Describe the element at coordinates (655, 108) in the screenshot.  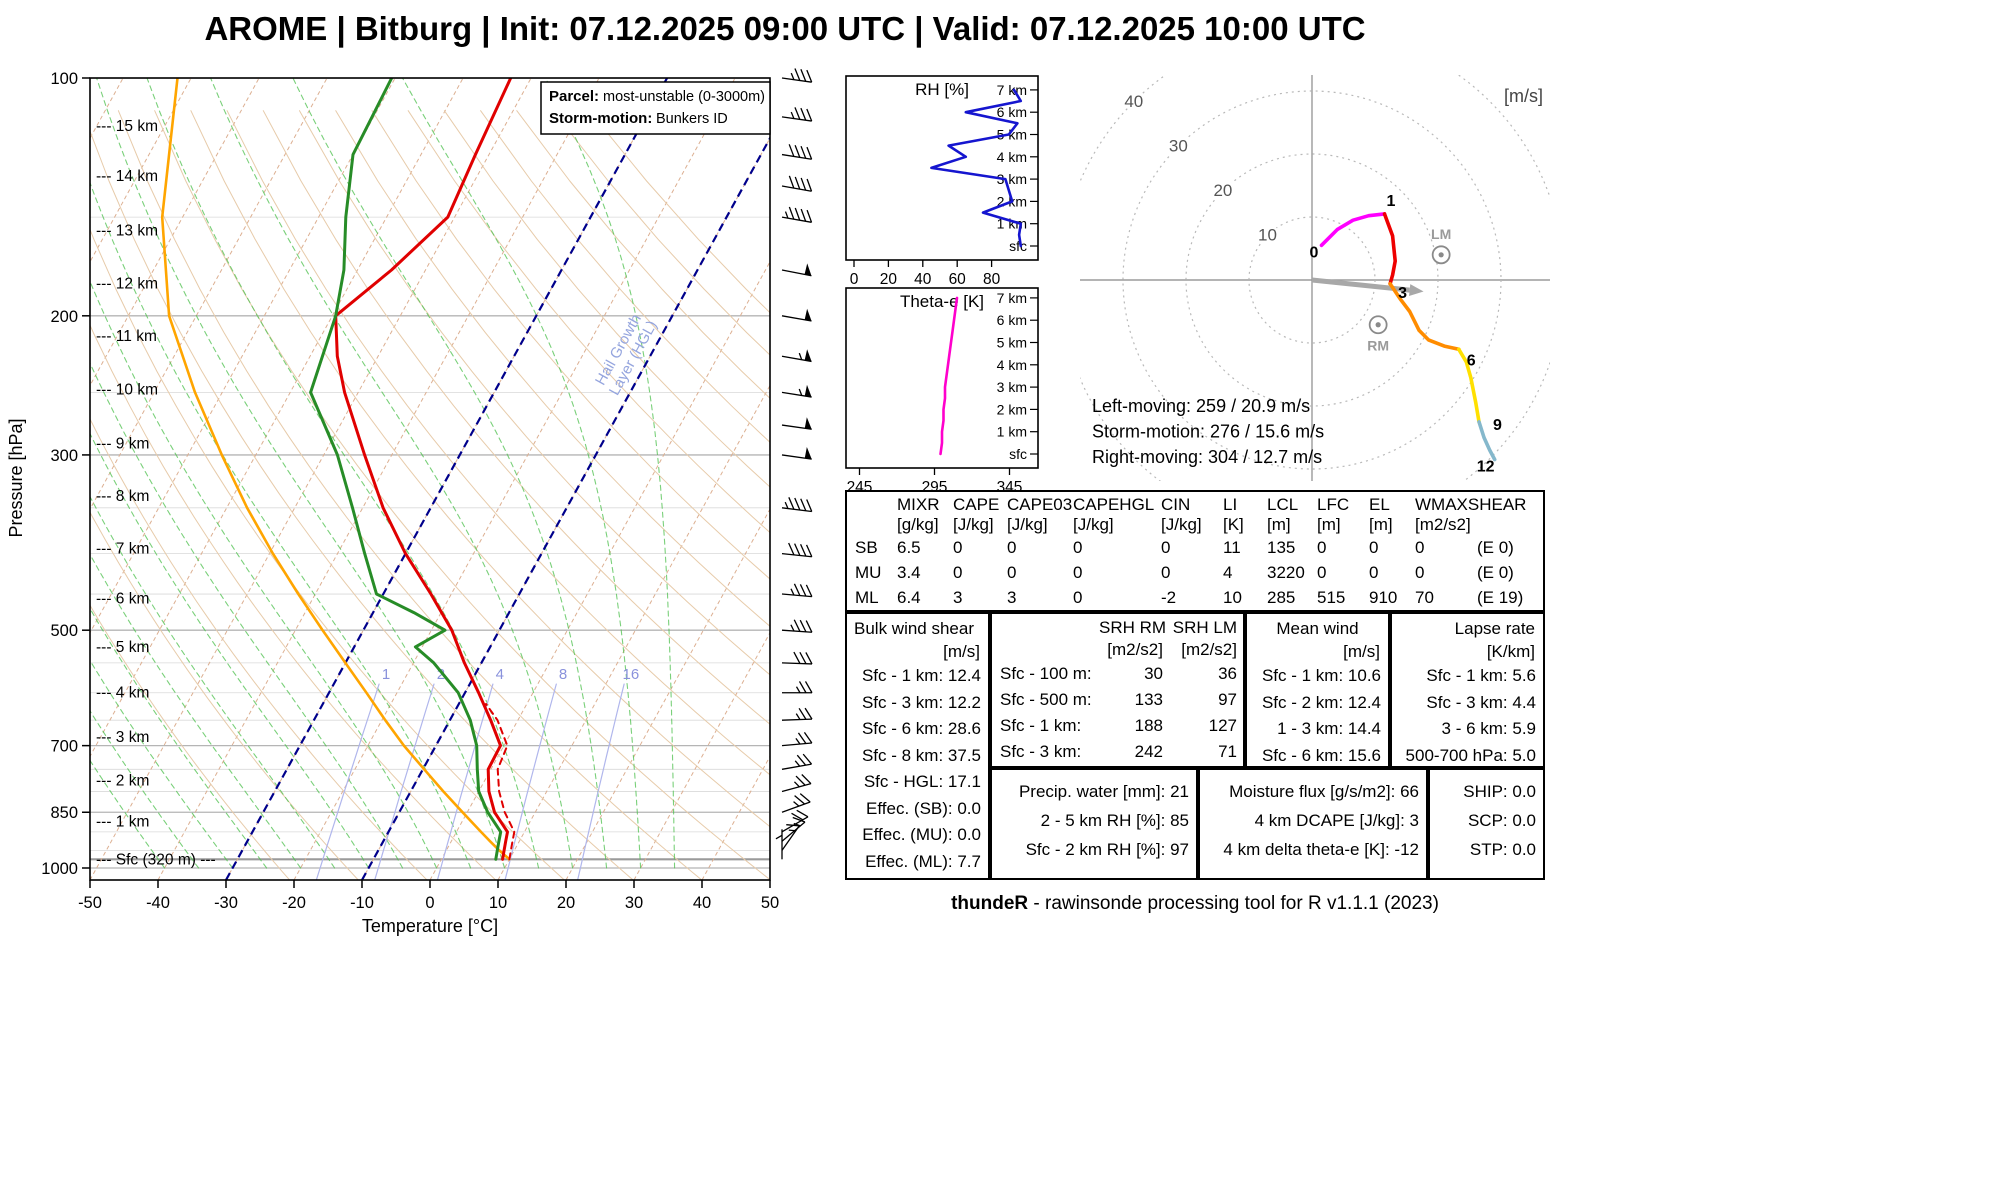
I see `skewt-legend-box` at that location.